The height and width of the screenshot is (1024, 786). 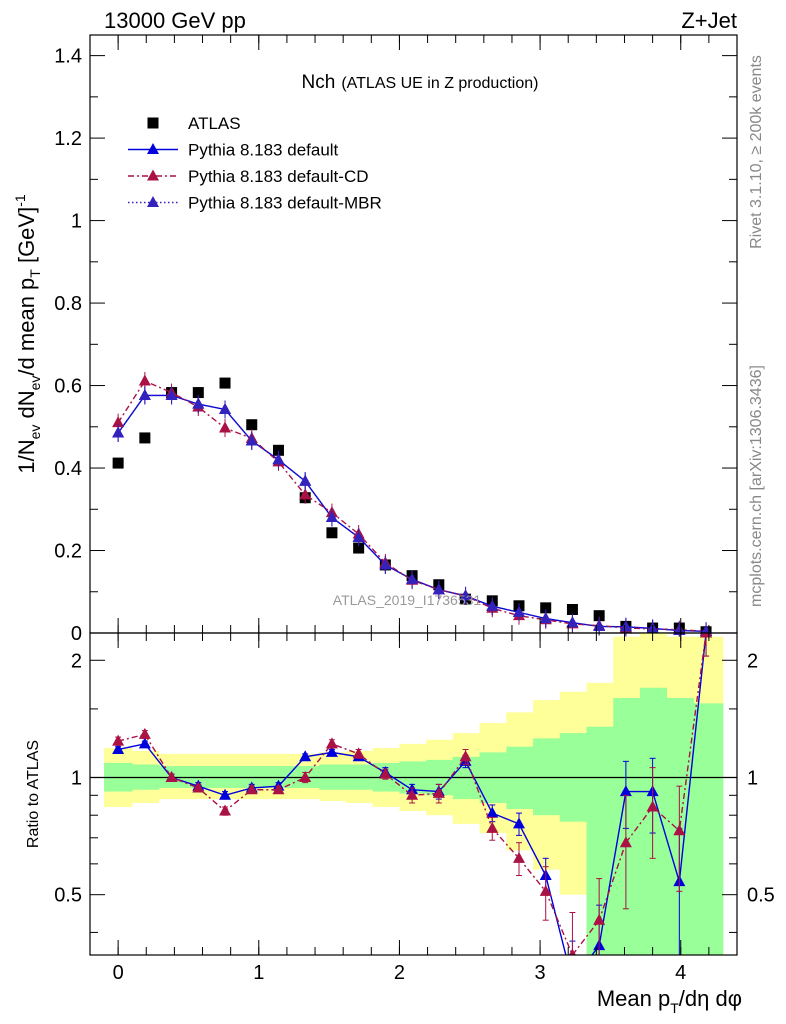 I want to click on ratio-xtick-label: 2, so click(x=399, y=973).